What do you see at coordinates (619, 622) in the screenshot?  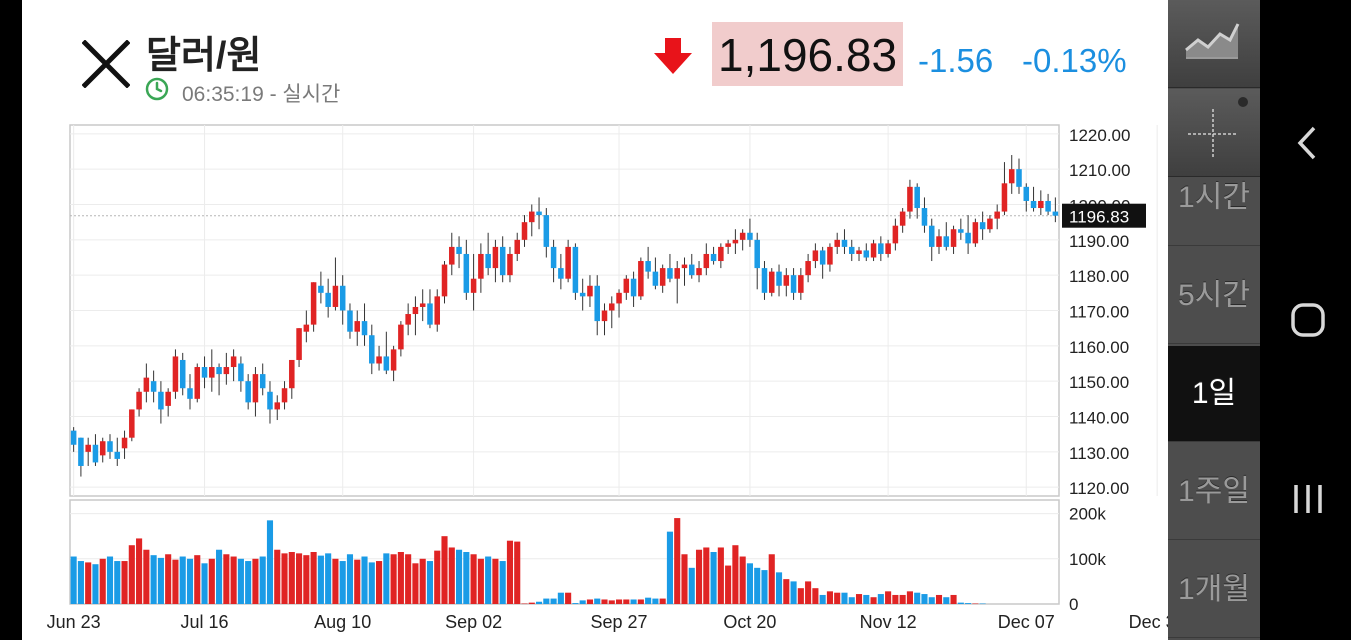 I see `date-tick-label: Sep 27` at bounding box center [619, 622].